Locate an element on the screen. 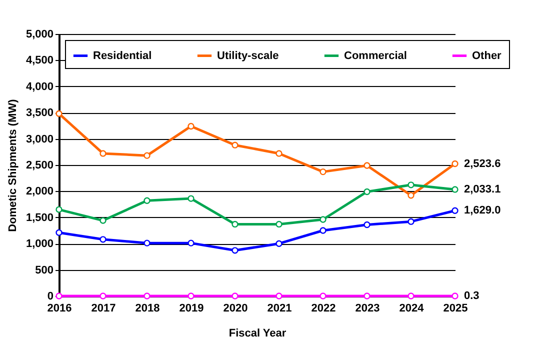 The height and width of the screenshot is (346, 548). x-tick-label: 2022 is located at coordinates (323, 308).